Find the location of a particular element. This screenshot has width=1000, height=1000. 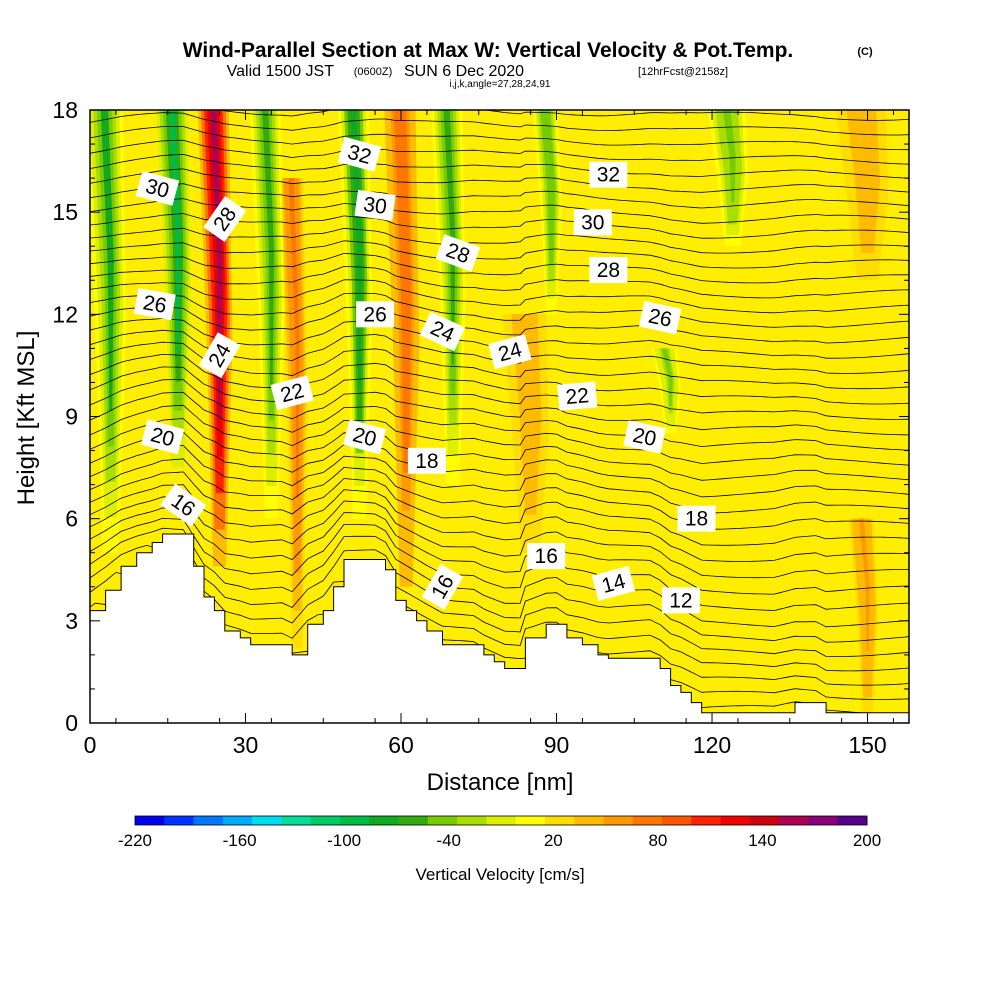

y-tick-label: 15 is located at coordinates (65, 212).